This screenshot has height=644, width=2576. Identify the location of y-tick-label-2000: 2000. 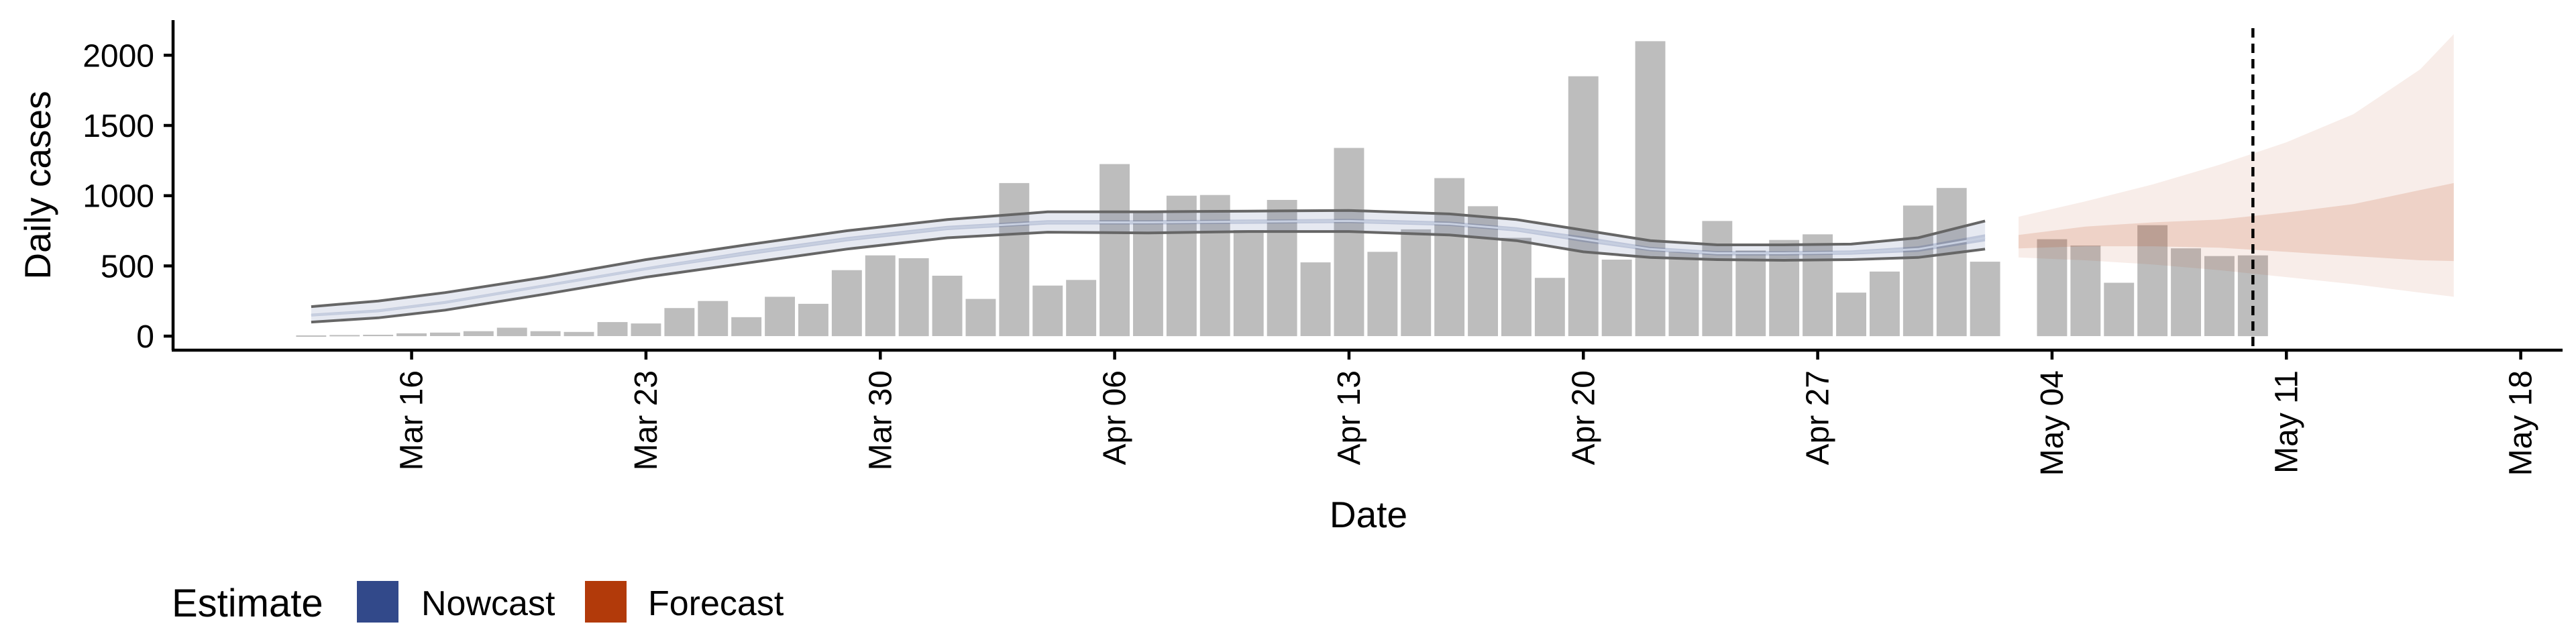
(118, 56).